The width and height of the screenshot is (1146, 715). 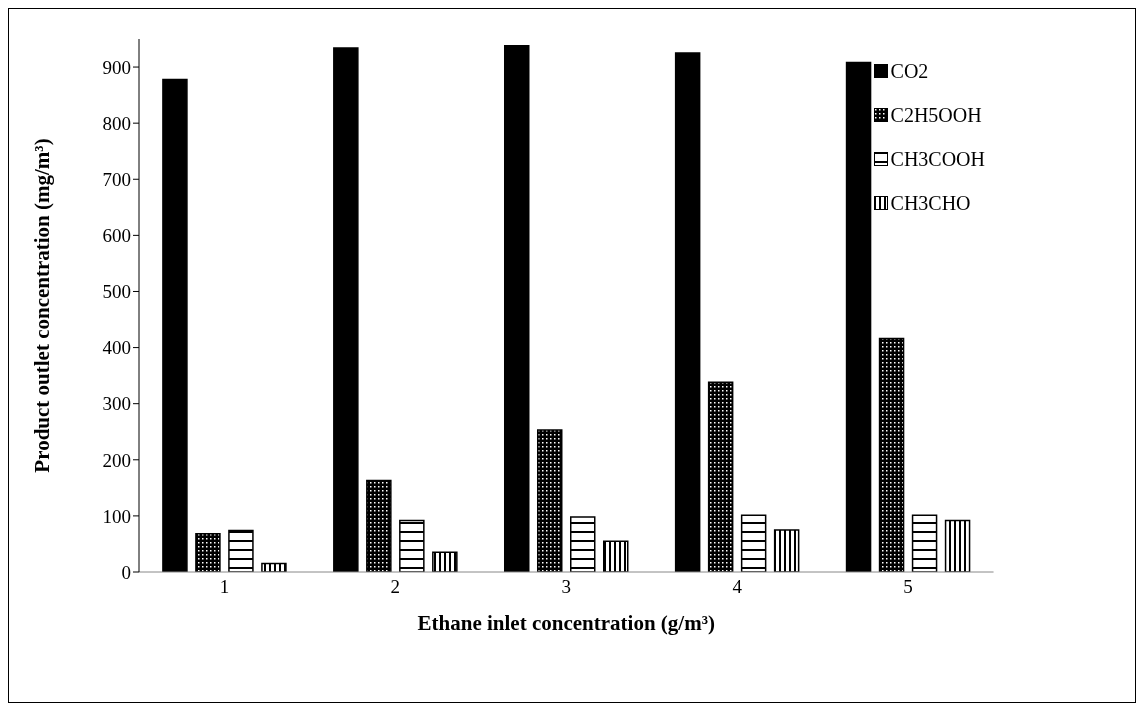 I want to click on y-tick-label: 400, so click(x=116, y=348).